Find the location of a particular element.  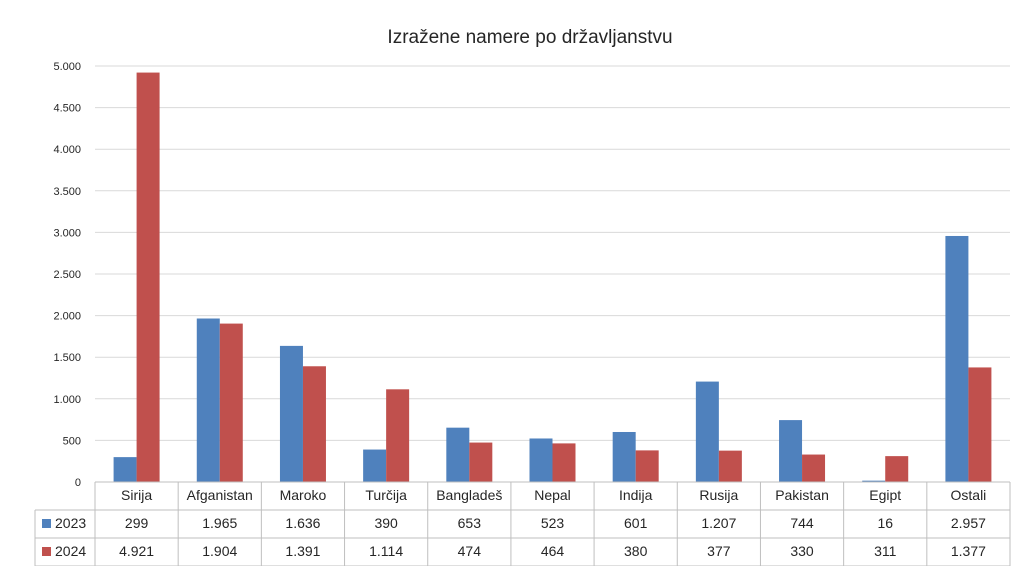

bar-2023-egipt is located at coordinates (874, 481).